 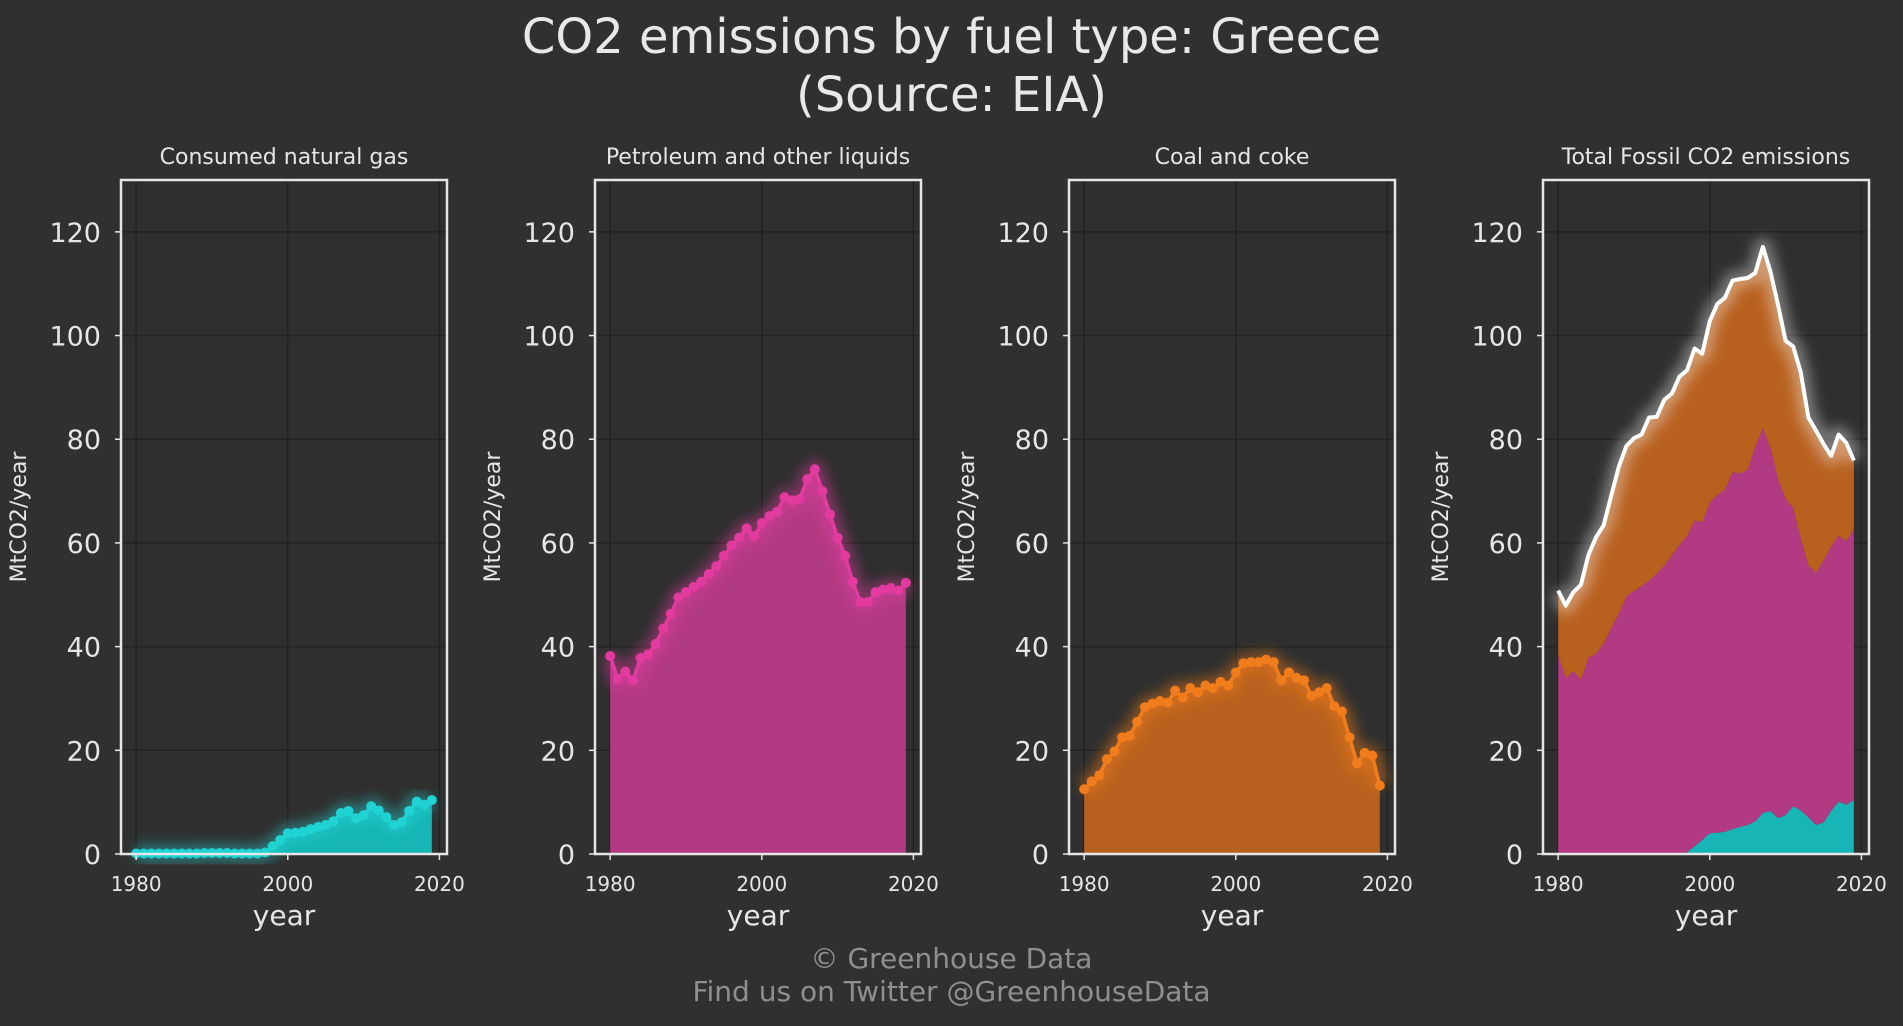 What do you see at coordinates (84, 440) in the screenshot?
I see `y-tick-label: 80` at bounding box center [84, 440].